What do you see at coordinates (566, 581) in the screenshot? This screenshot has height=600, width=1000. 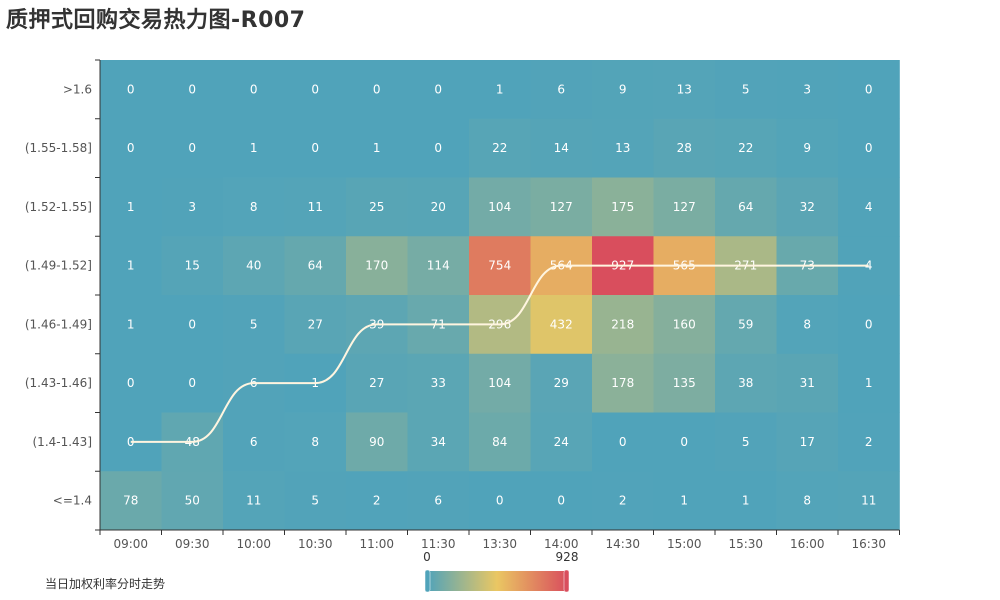 I see `visual-map-handle-max` at bounding box center [566, 581].